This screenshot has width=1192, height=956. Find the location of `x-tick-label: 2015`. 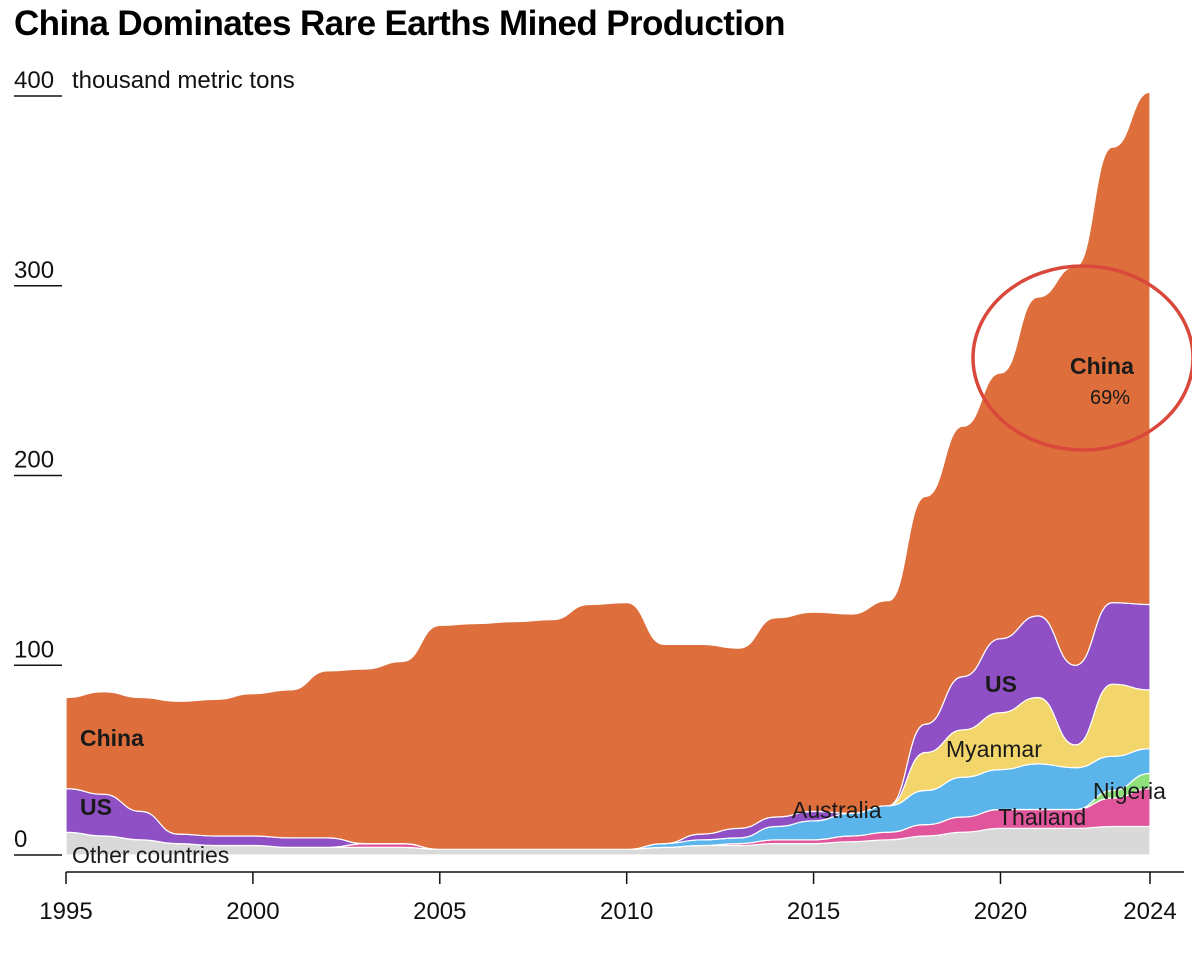

x-tick-label: 2015 is located at coordinates (813, 911).